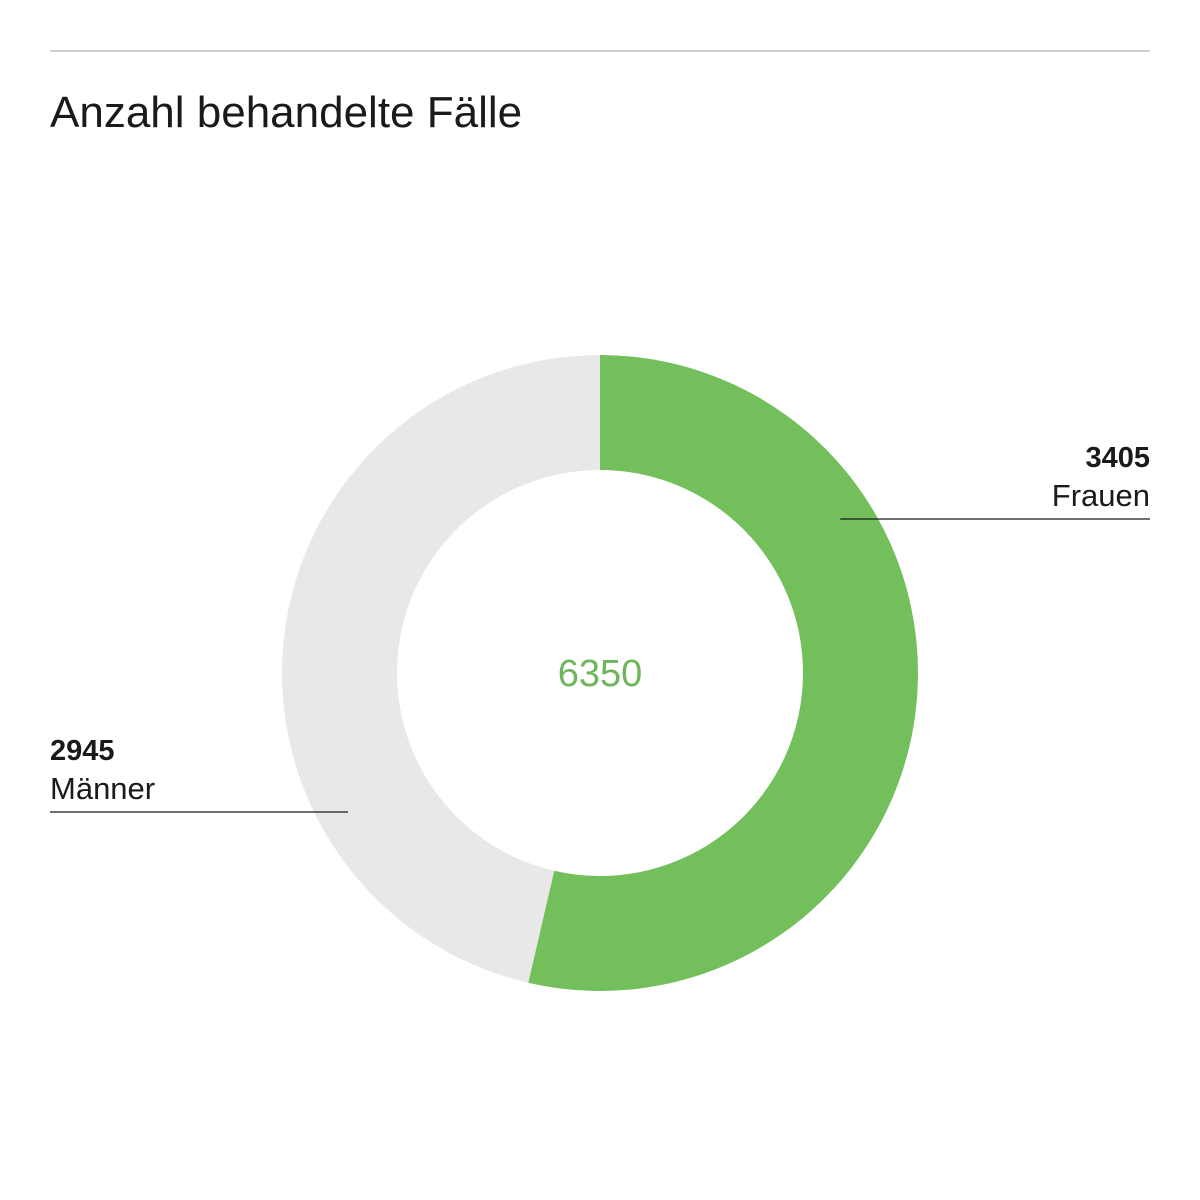 The image size is (1200, 1200). Describe the element at coordinates (82, 751) in the screenshot. I see `slice-value-label-1: 2945` at that location.